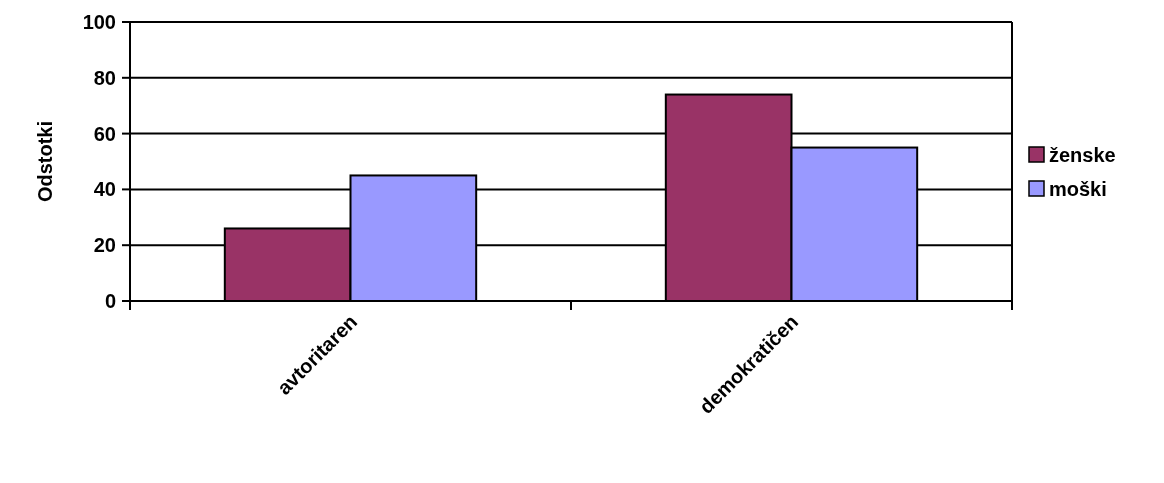 The width and height of the screenshot is (1164, 483). Describe the element at coordinates (104, 133) in the screenshot. I see `y-tick-label: 60` at that location.